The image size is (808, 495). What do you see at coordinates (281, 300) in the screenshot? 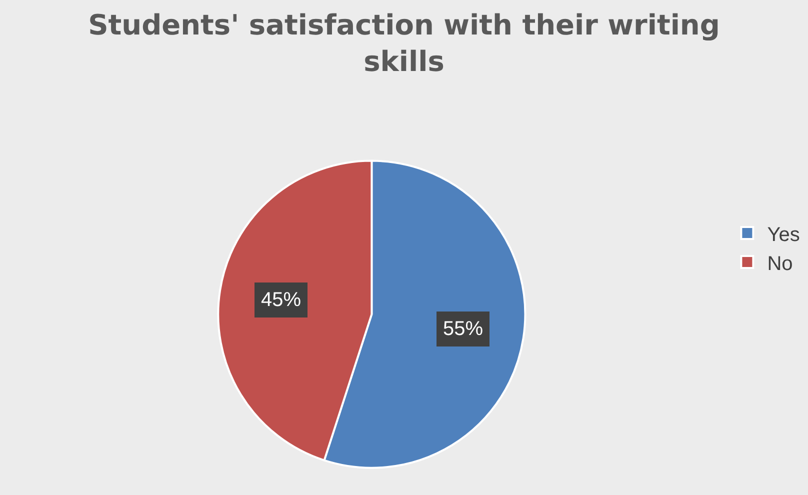
I see `data-label: 45%` at bounding box center [281, 300].